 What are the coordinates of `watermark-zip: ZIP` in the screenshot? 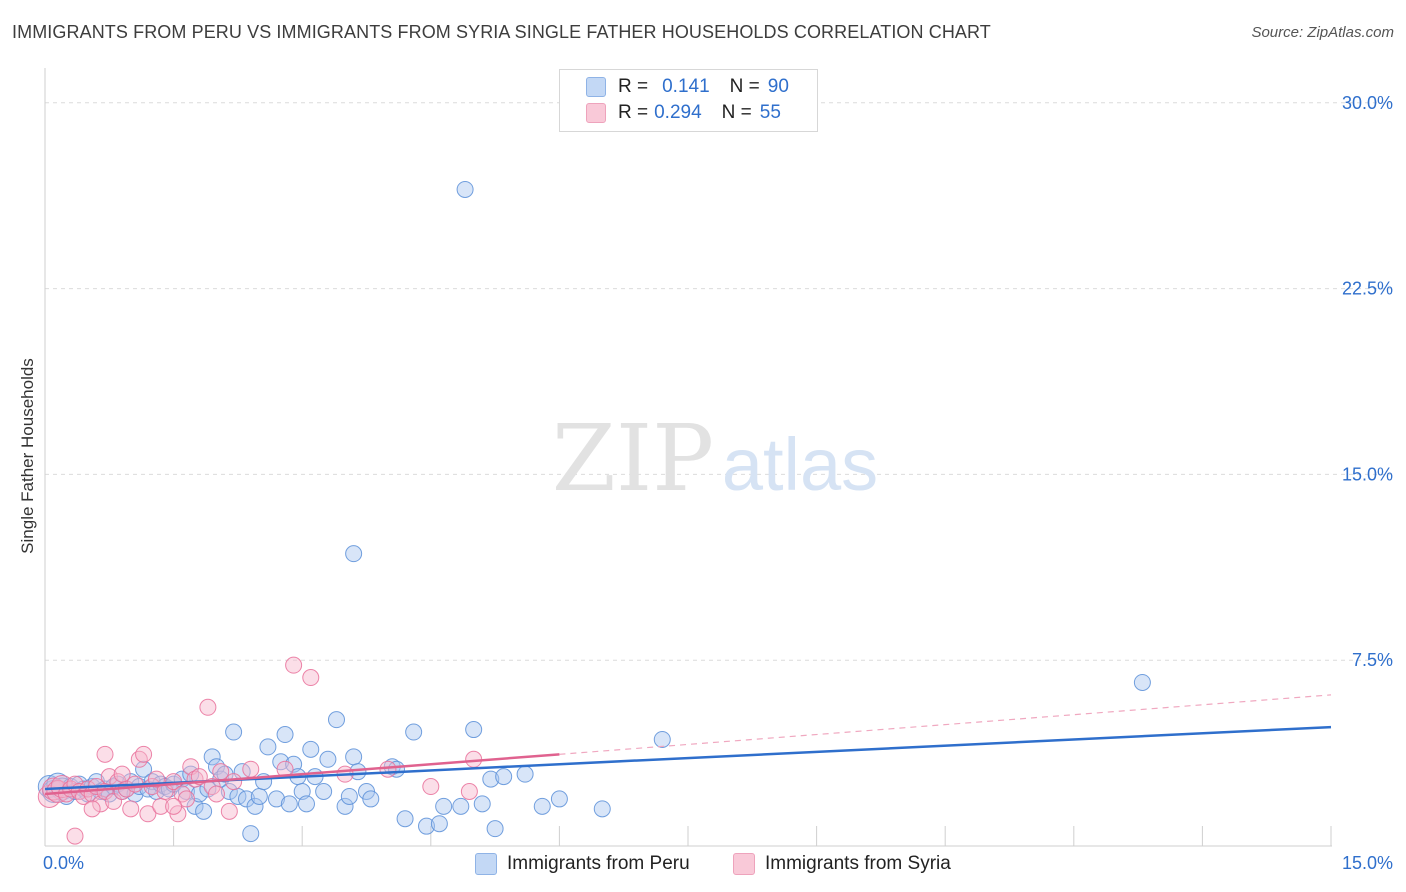 It's located at (633, 458).